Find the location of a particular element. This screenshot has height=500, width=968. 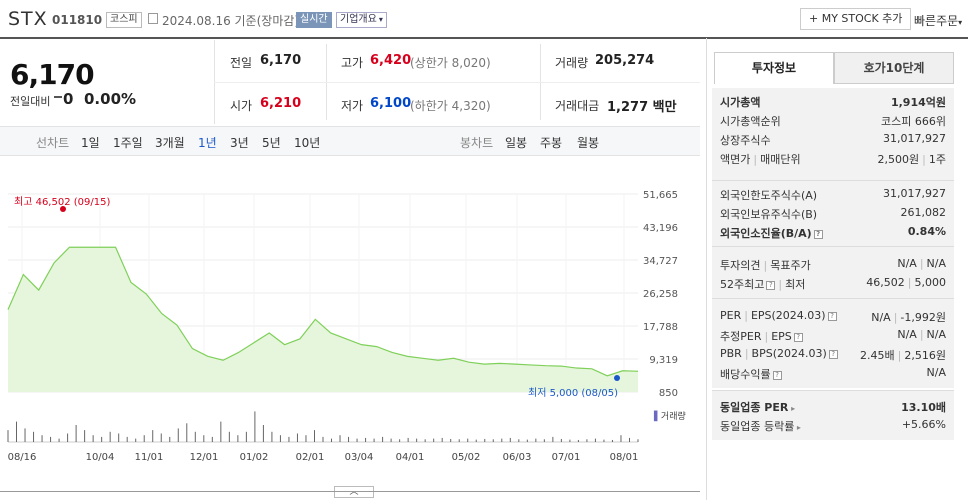

sector-chg-value: +5.66% is located at coordinates (923, 424).